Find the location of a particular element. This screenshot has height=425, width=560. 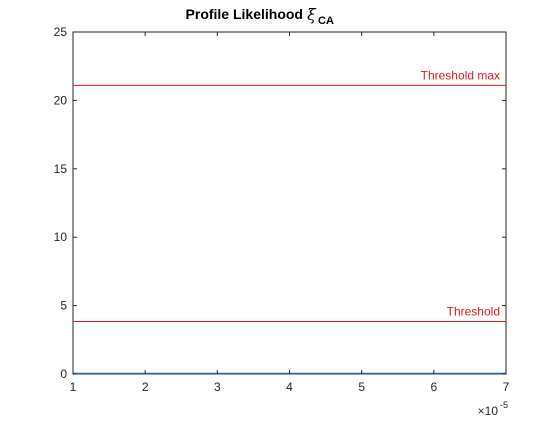

y-tick-label: 20 is located at coordinates (61, 100).